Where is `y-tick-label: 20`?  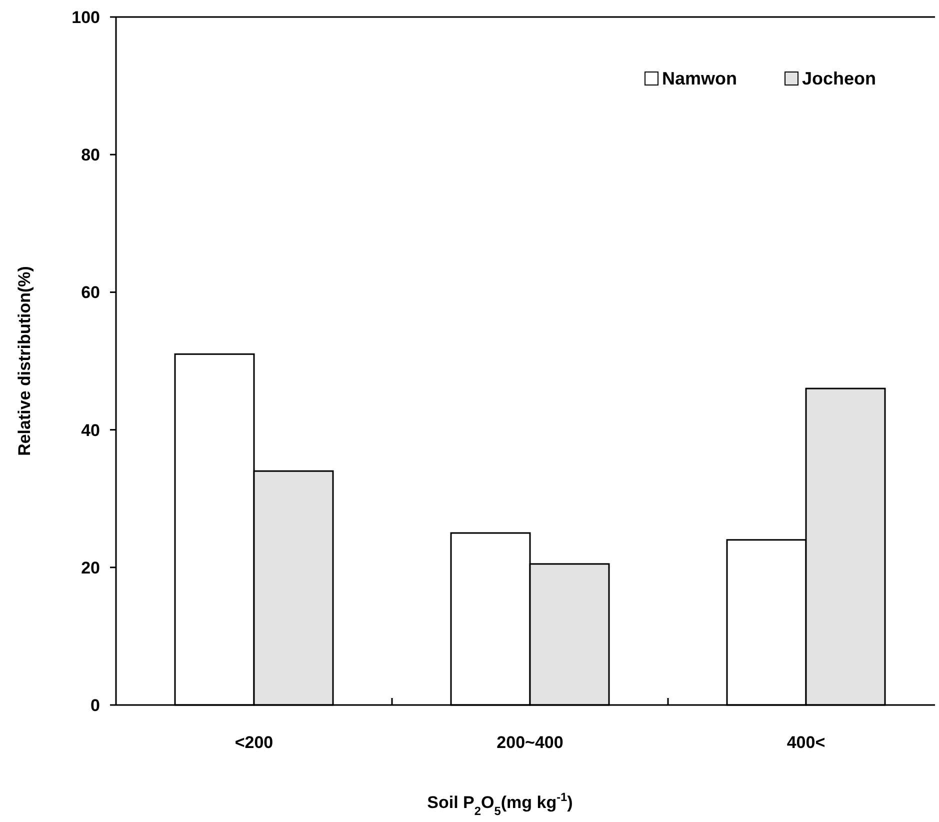
y-tick-label: 20 is located at coordinates (90, 568).